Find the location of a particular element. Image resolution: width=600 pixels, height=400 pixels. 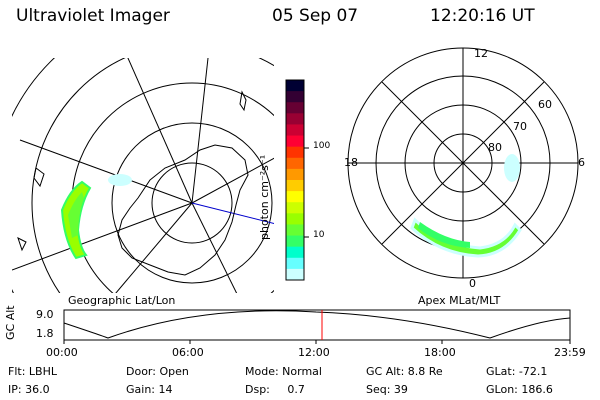

colorbar-label-100: 100 is located at coordinates (322, 146).